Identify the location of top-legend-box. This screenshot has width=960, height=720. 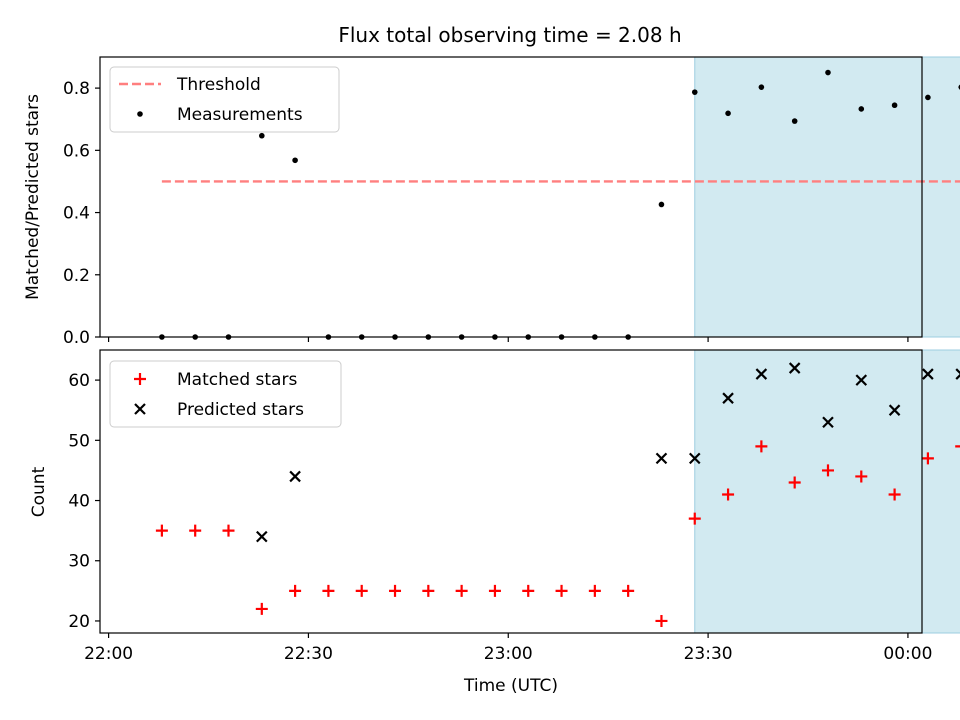
(224, 99).